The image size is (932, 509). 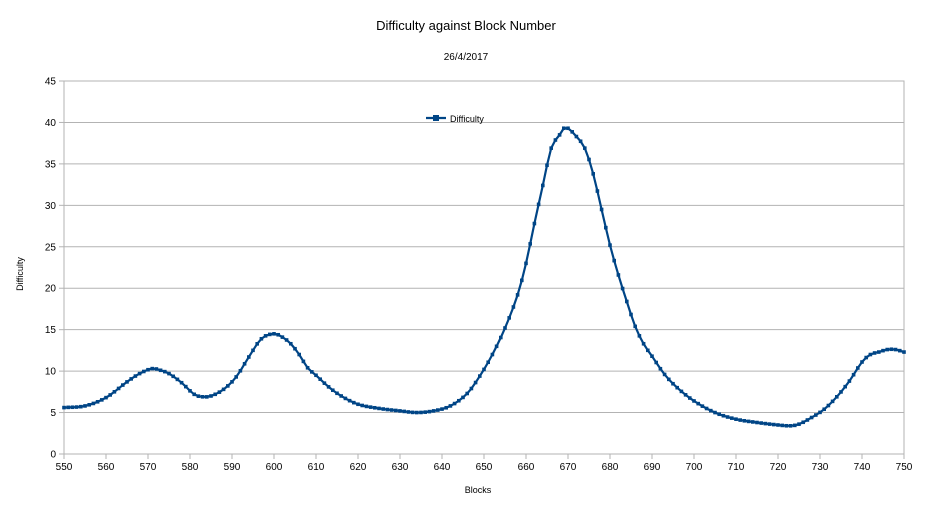 I want to click on x-tick-label: 630, so click(x=400, y=467).